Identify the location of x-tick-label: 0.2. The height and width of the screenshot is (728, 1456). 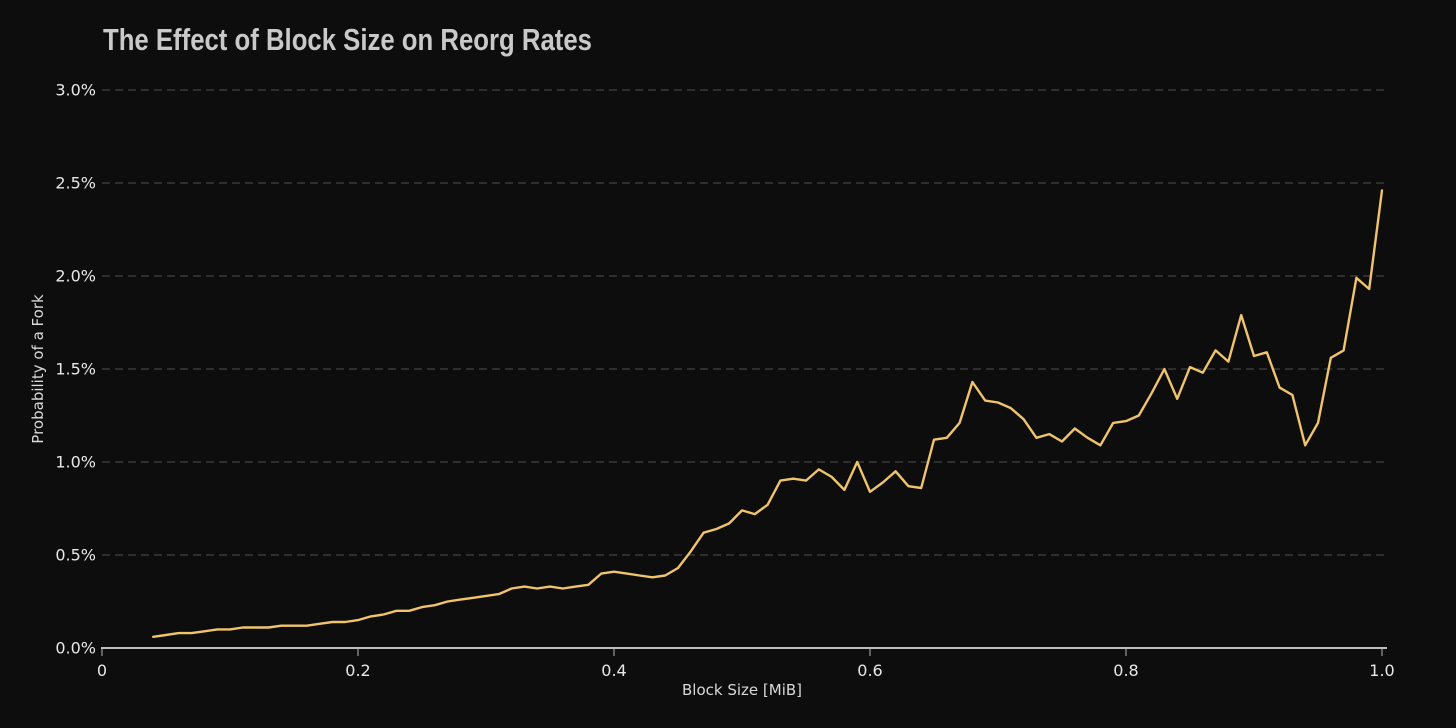
(357, 670).